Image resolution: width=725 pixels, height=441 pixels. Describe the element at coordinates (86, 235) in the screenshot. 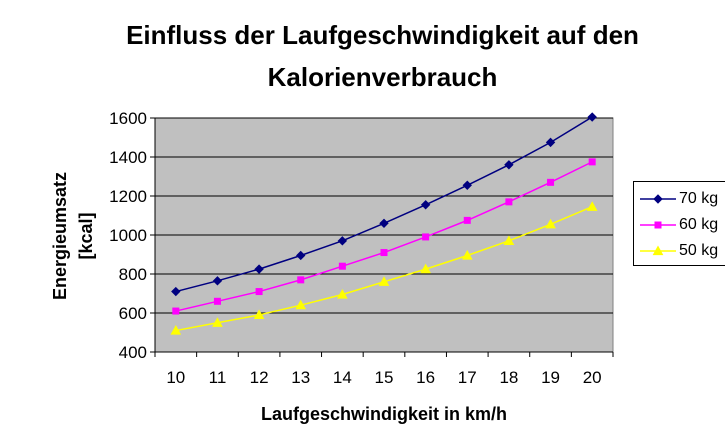

I see `y-axis-label-line-2: [kcal]` at that location.